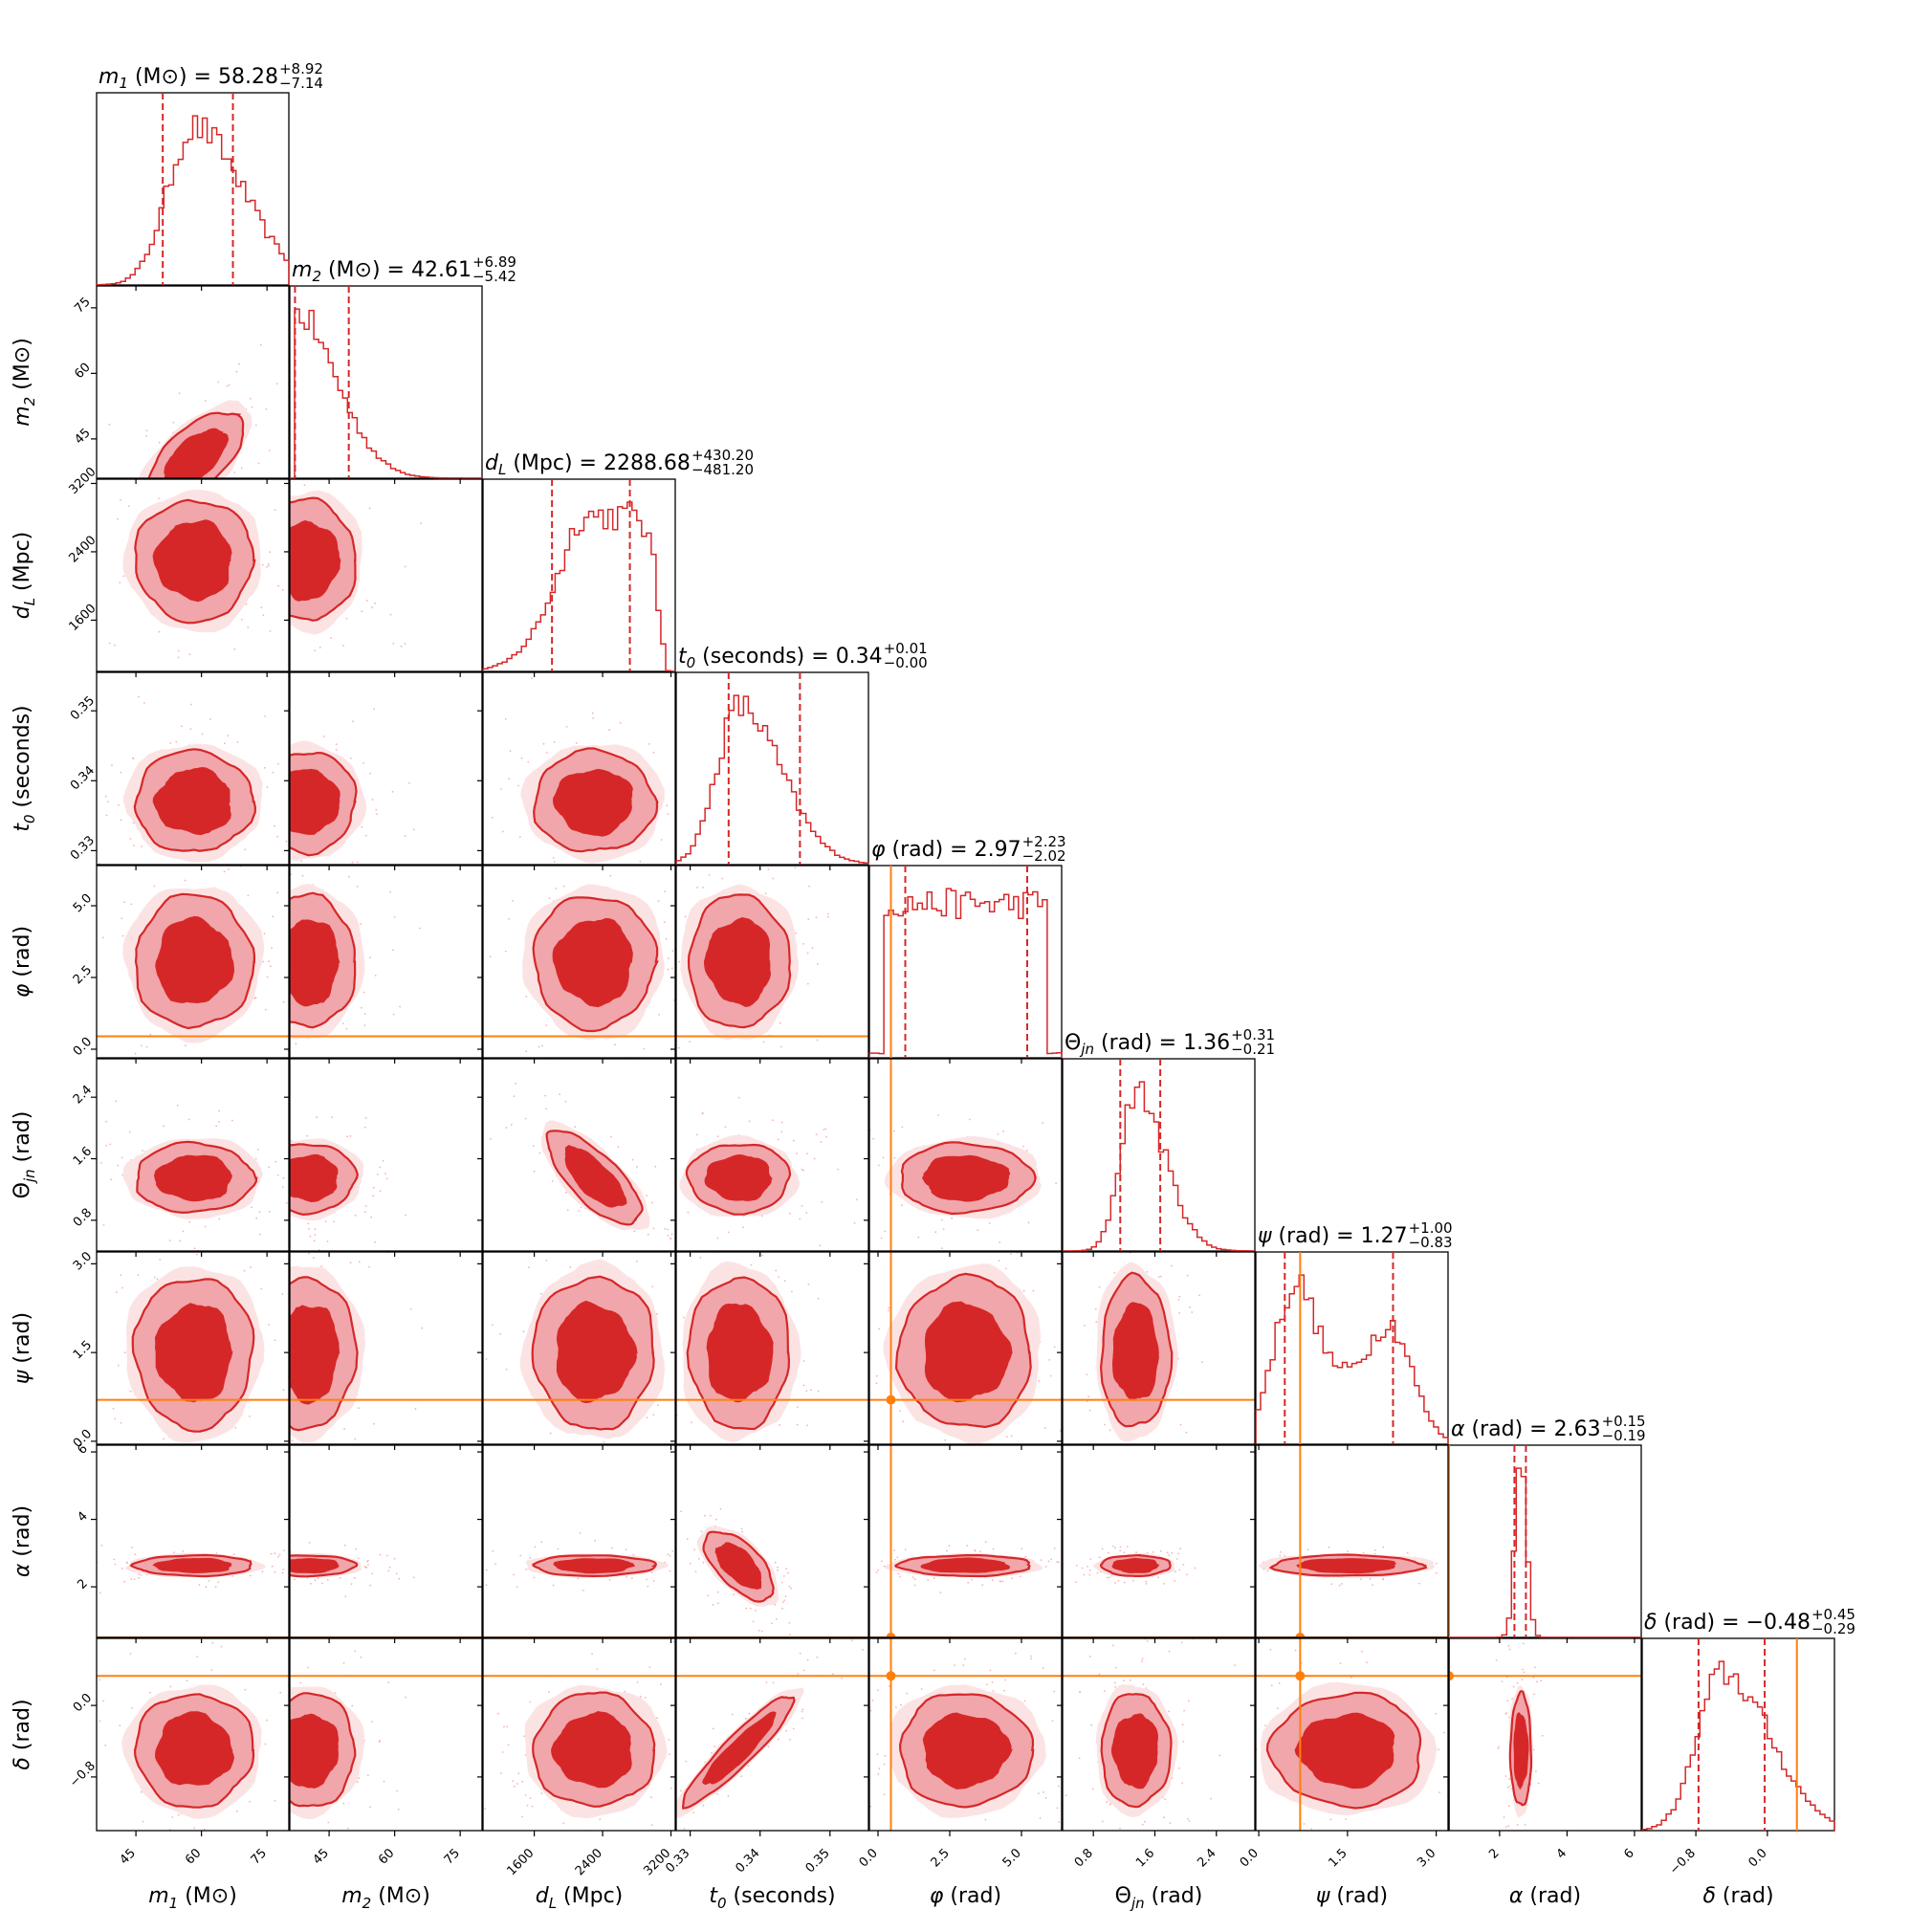 The height and width of the screenshot is (1932, 1932). I want to click on panel-theta-vs-psi, so click(1159, 1358).